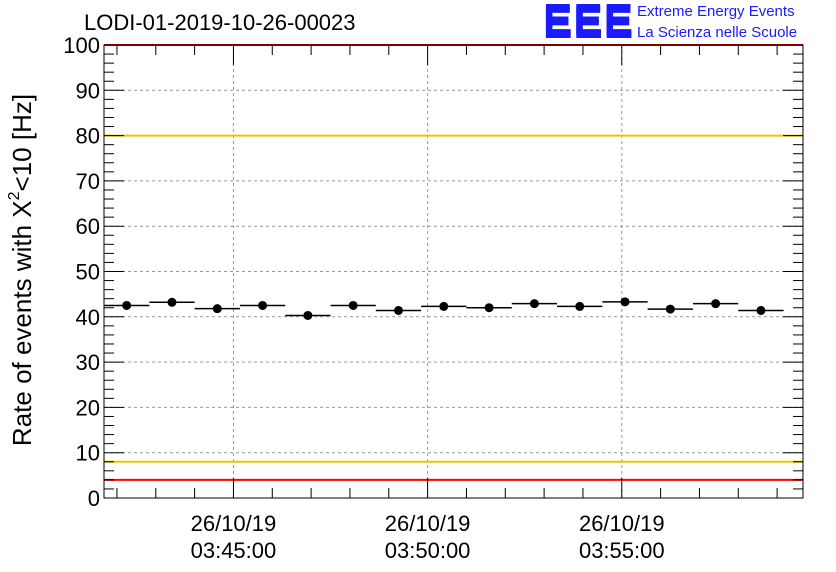 The image size is (836, 572). I want to click on y-tick-label: 90, so click(88, 90).